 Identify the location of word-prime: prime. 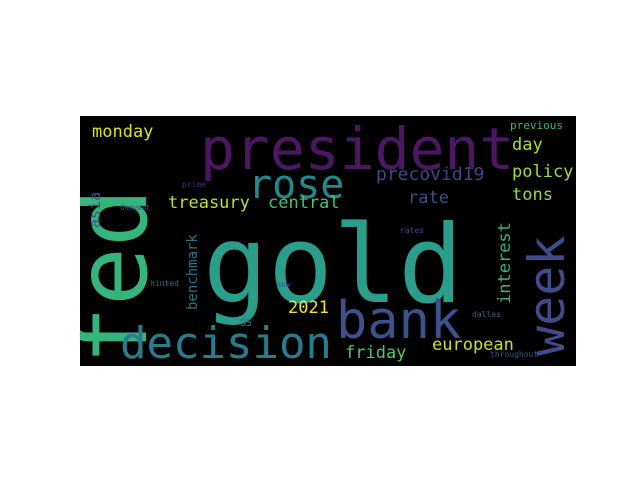
(194, 184).